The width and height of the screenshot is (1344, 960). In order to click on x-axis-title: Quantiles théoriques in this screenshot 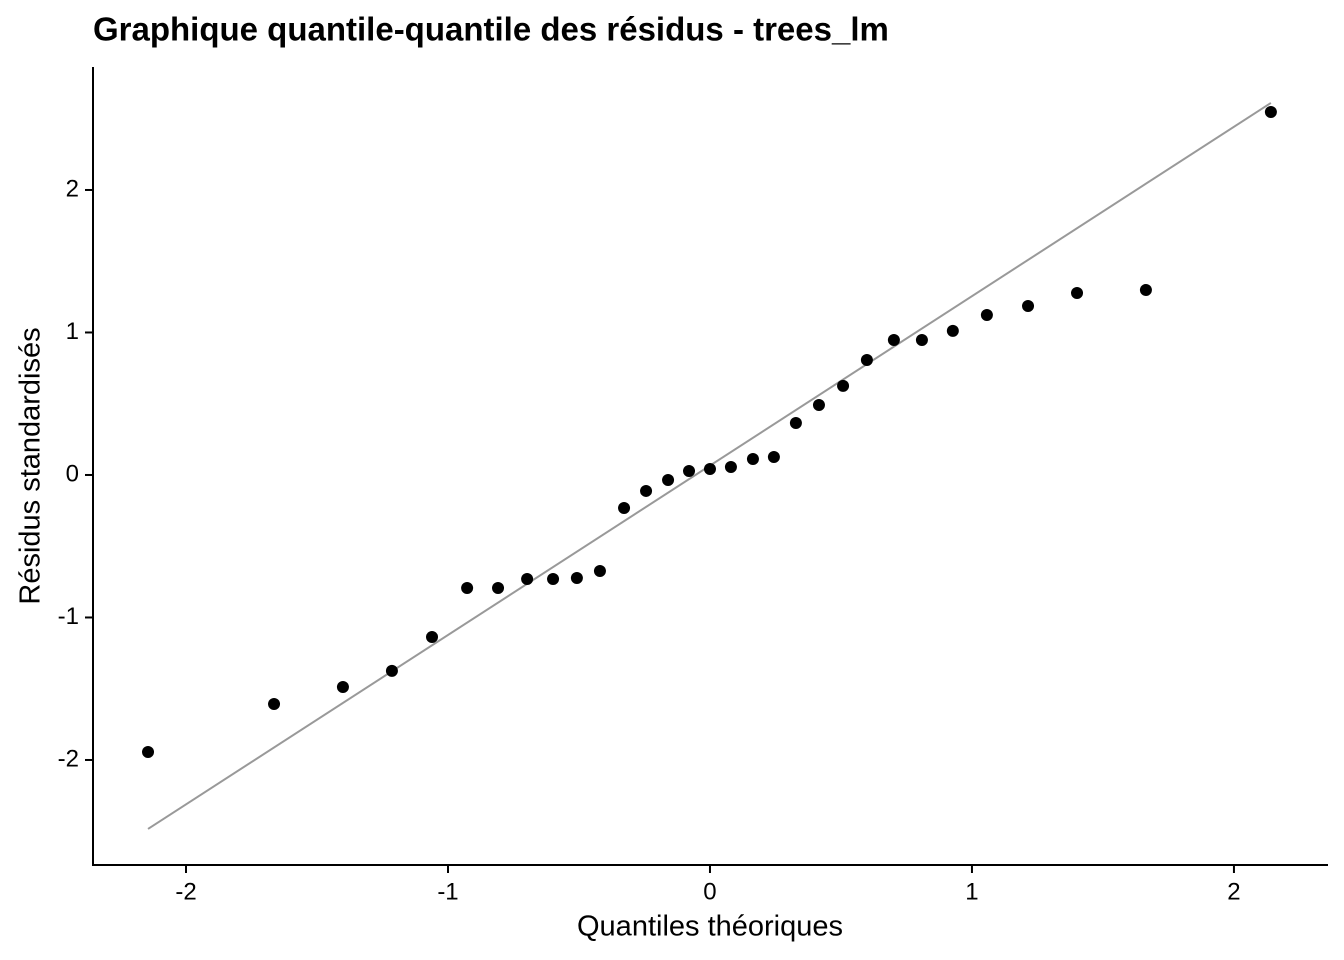, I will do `click(710, 927)`.